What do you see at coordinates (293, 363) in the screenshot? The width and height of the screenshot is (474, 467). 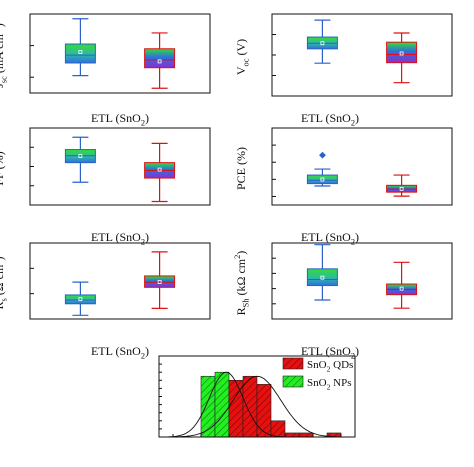 I see `legend-swatch-qds` at bounding box center [293, 363].